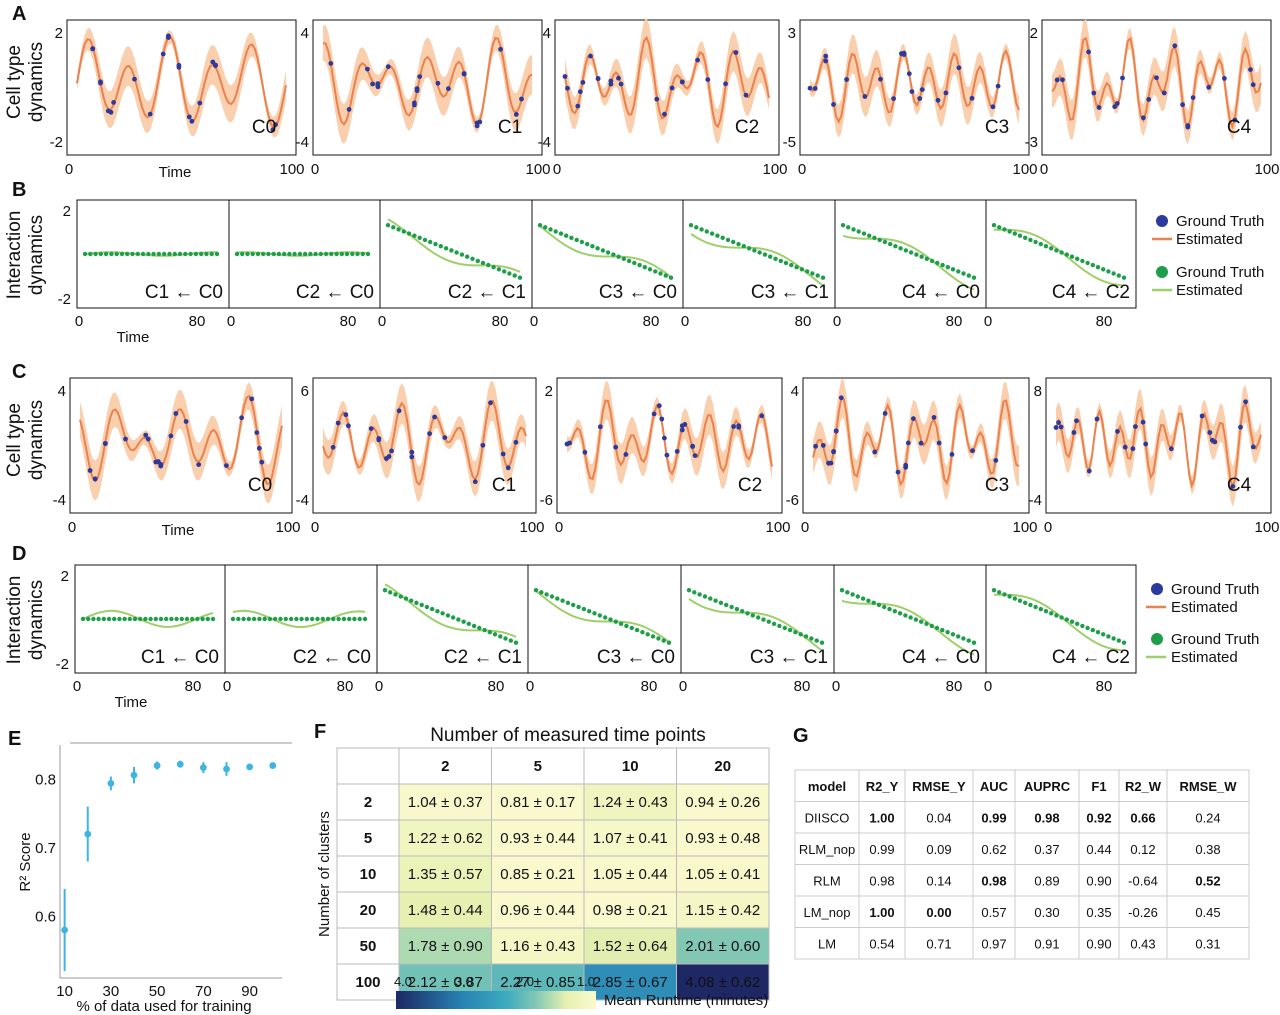 The width and height of the screenshot is (1280, 1015). Describe the element at coordinates (163, 1006) in the screenshot. I see `x-axis-label: % of data used for training` at that location.